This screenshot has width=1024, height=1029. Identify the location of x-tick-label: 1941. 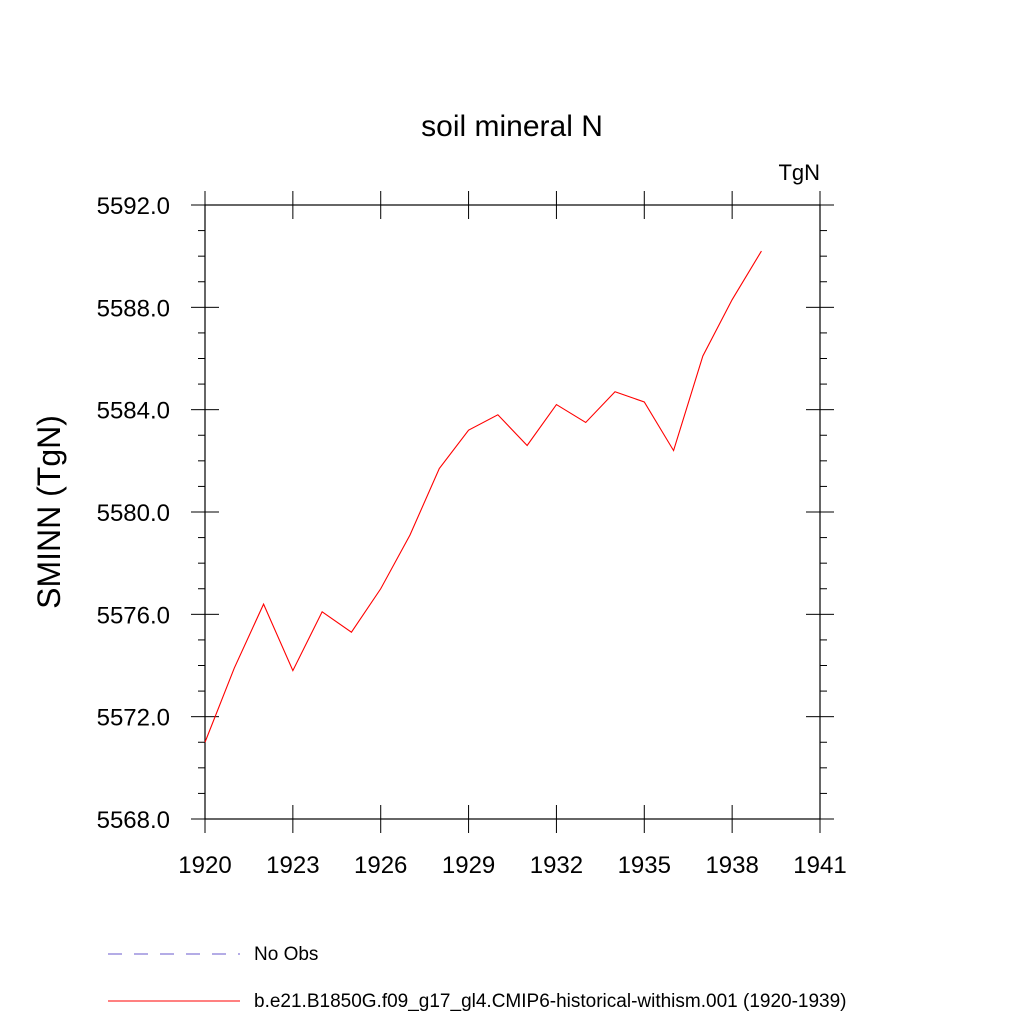
(819, 865).